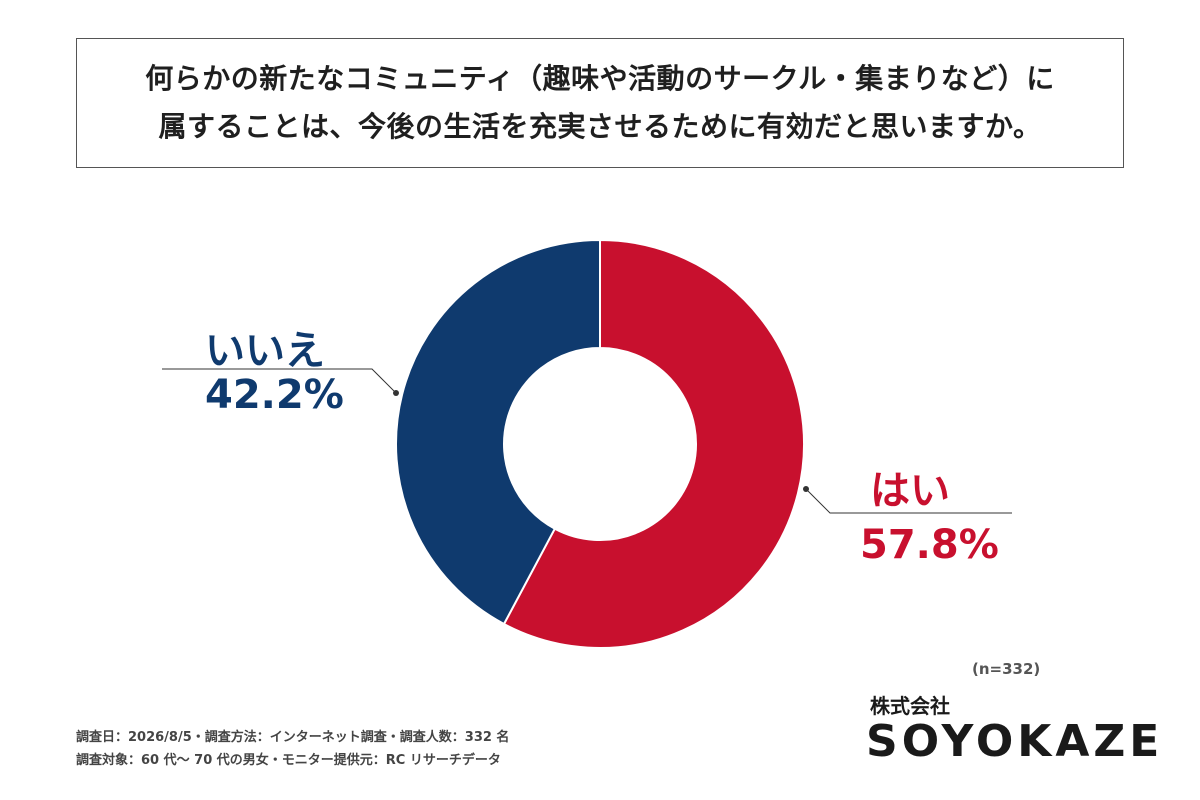 The image size is (1200, 800). What do you see at coordinates (1015, 741) in the screenshot?
I see `brand-logo: SOYOKAZE` at bounding box center [1015, 741].